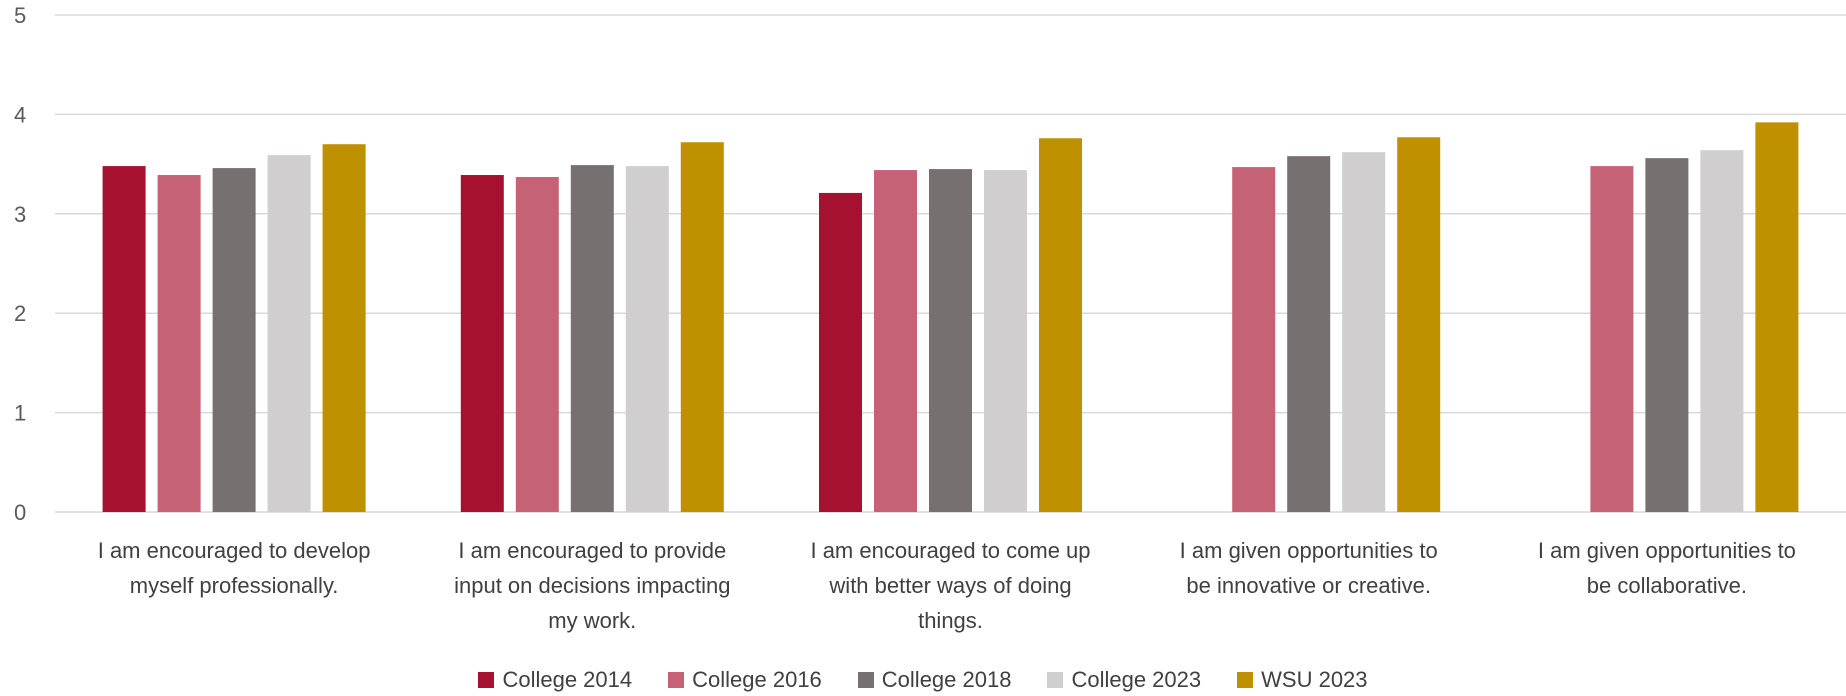  What do you see at coordinates (20, 15) in the screenshot?
I see `y-tick-label: 5` at bounding box center [20, 15].